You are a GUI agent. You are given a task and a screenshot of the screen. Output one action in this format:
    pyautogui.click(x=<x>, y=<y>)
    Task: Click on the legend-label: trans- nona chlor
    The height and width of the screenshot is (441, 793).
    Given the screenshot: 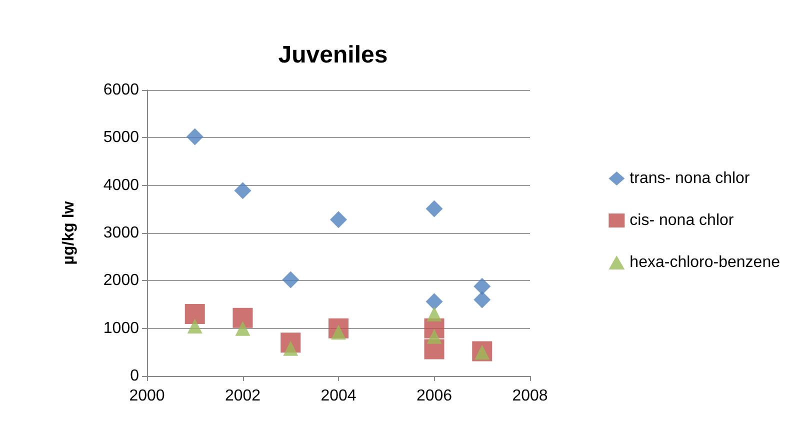 What is the action you would take?
    pyautogui.click(x=690, y=178)
    